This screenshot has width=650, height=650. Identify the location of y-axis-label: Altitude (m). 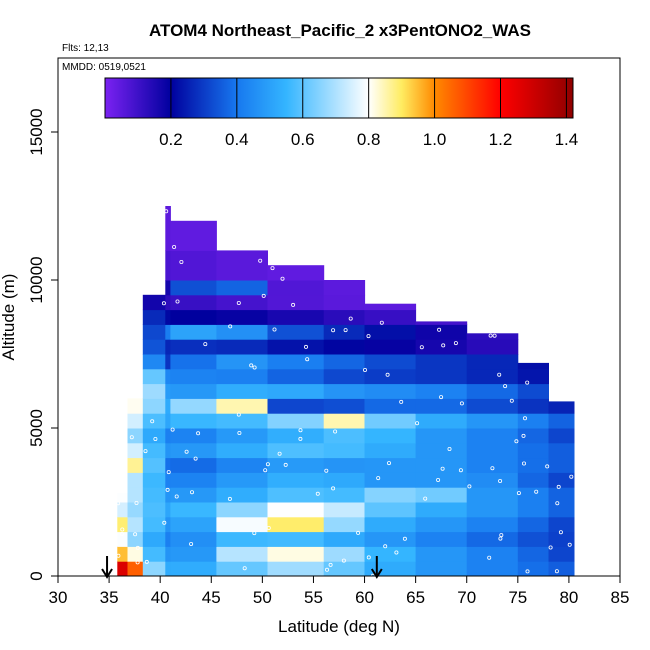
(9, 317).